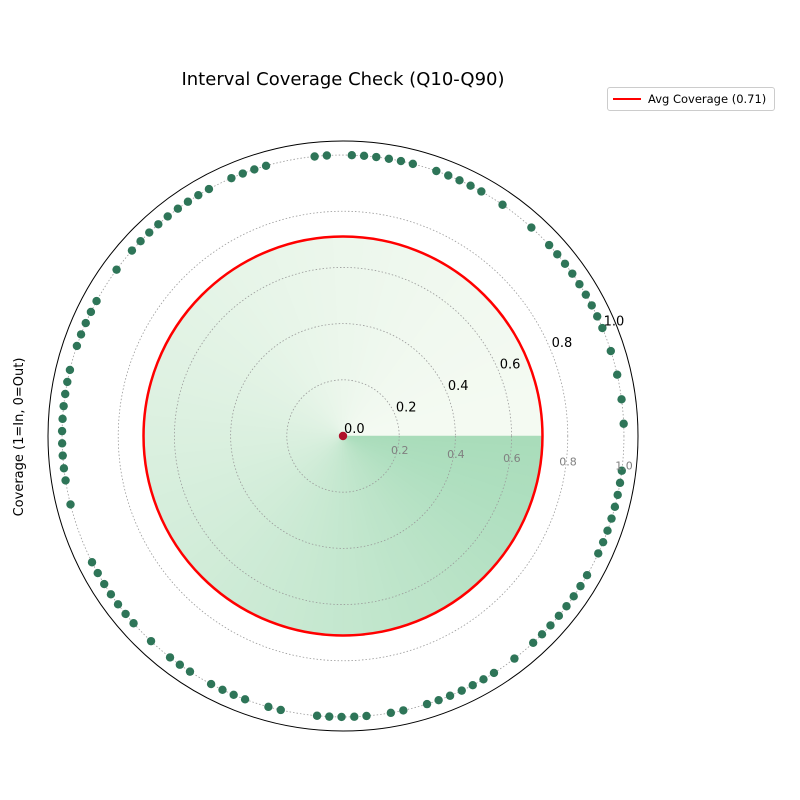 The image size is (800, 800). I want to click on chart-title: Interval Coverage Check (Q10-Q90), so click(342, 79).